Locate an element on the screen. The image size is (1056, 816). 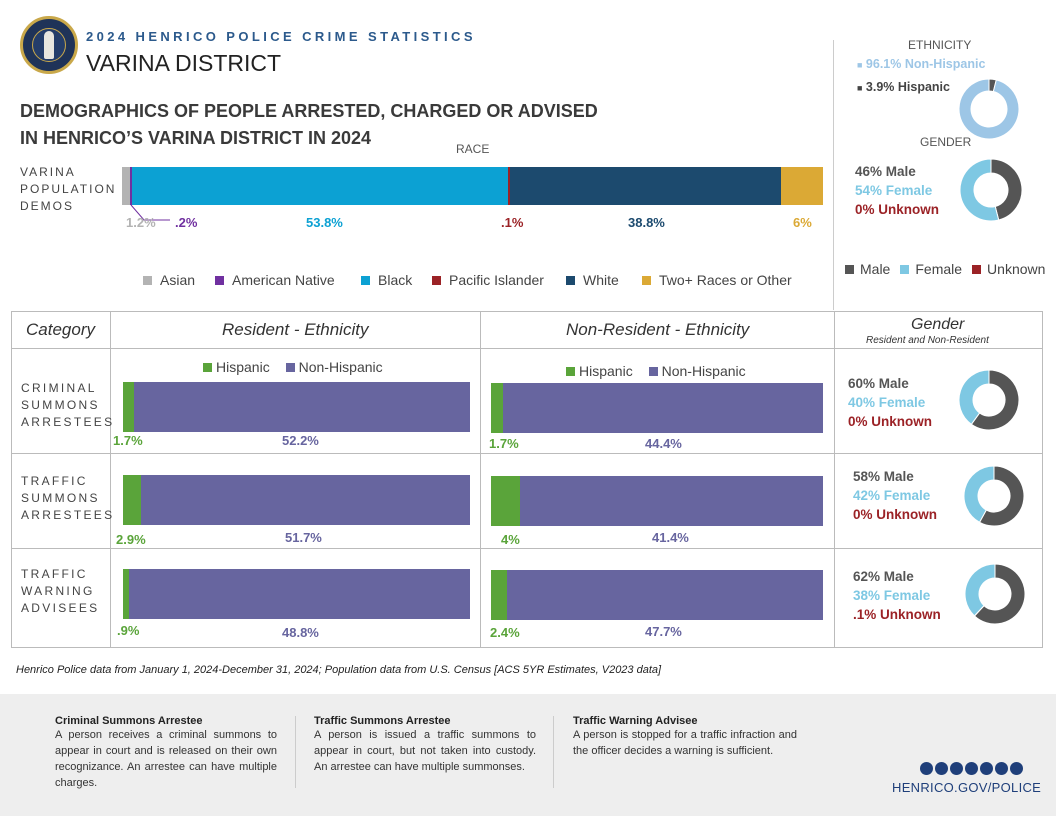
row1-non-resident-bar is located at coordinates (657, 408).